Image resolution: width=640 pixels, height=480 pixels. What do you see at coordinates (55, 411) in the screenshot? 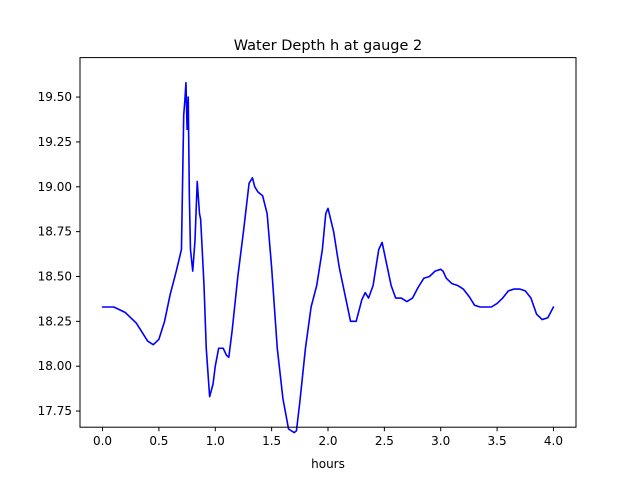
I see `y-tick-label: 17.75` at bounding box center [55, 411].